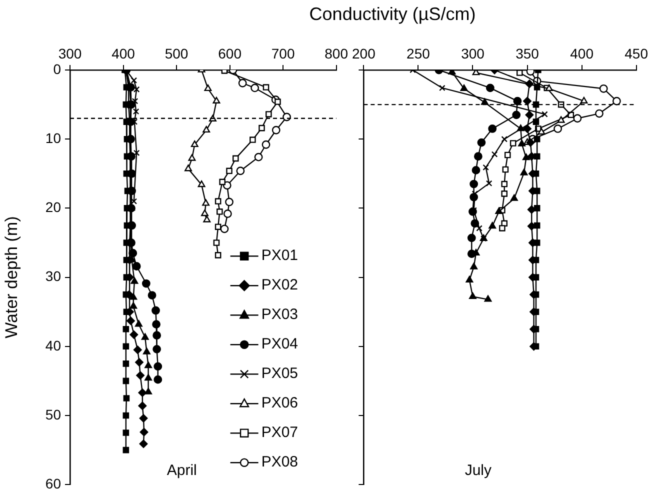 The height and width of the screenshot is (497, 650). What do you see at coordinates (53, 207) in the screenshot?
I see `y-tick-label: 20` at bounding box center [53, 207].